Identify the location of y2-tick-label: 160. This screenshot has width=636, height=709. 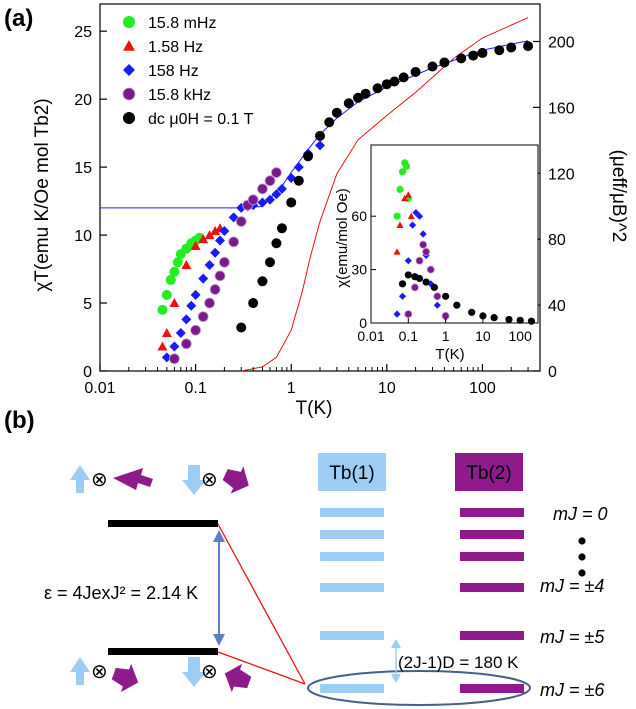
(561, 108).